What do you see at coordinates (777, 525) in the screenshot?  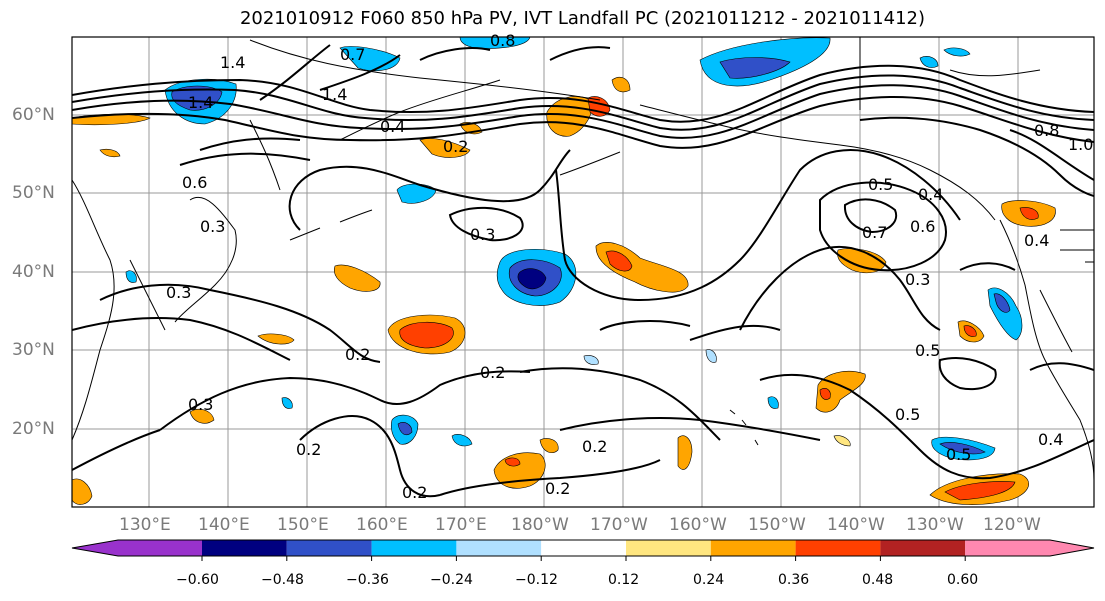 I see `lon-label: 150°W` at bounding box center [777, 525].